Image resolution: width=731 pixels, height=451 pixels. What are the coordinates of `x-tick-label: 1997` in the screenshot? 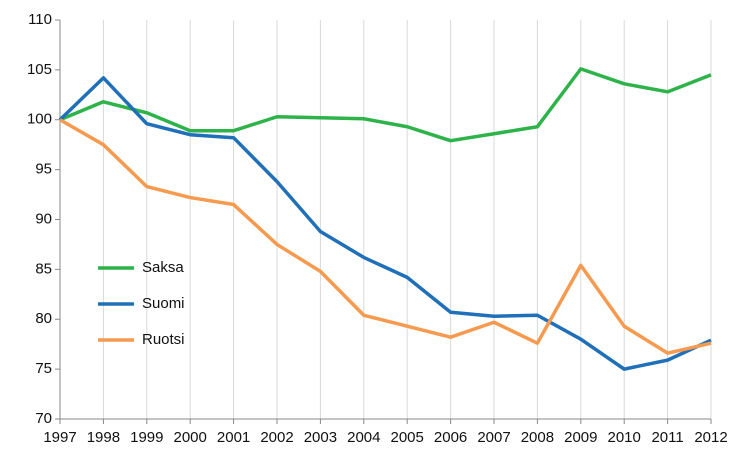 It's located at (59, 437).